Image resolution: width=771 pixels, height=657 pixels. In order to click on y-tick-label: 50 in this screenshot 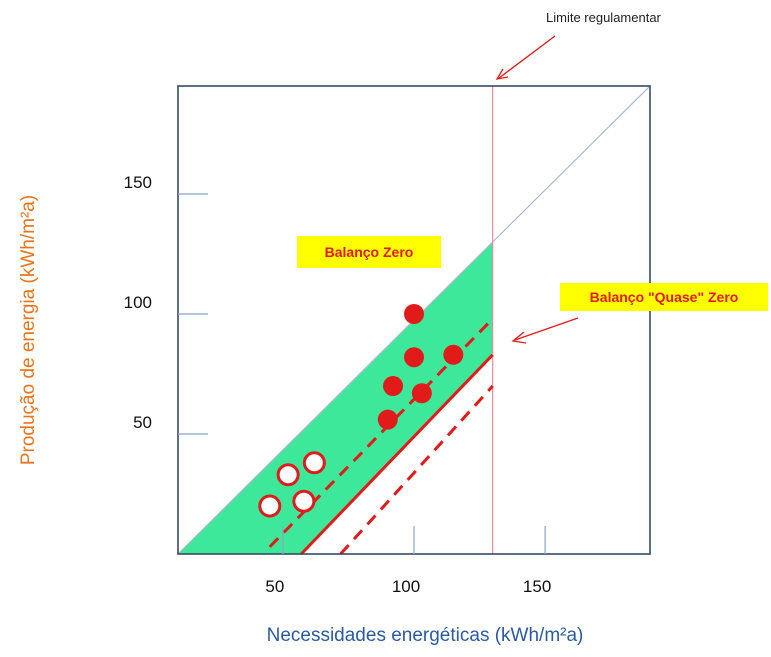, I will do `click(142, 422)`.